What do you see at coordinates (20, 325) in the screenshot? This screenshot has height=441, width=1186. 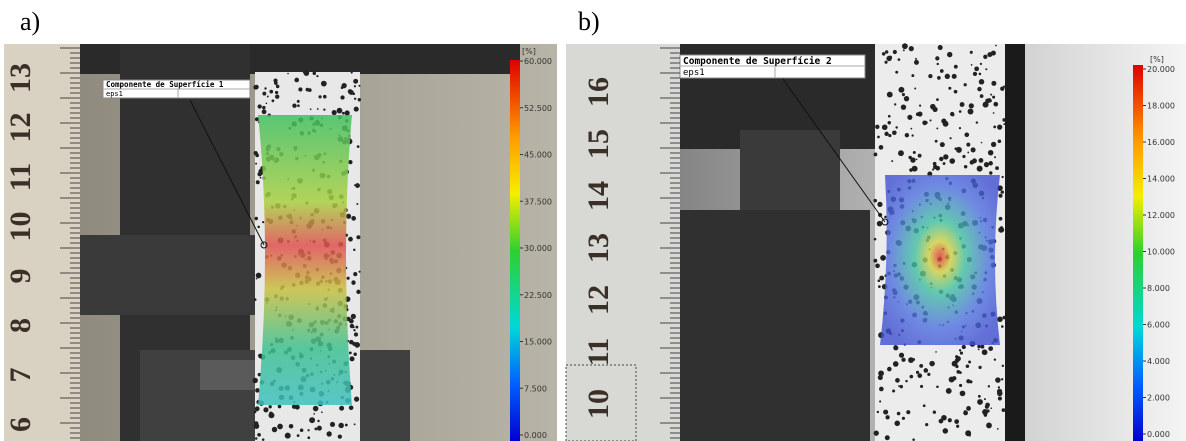 I see `ruler-number: 8` at bounding box center [20, 325].